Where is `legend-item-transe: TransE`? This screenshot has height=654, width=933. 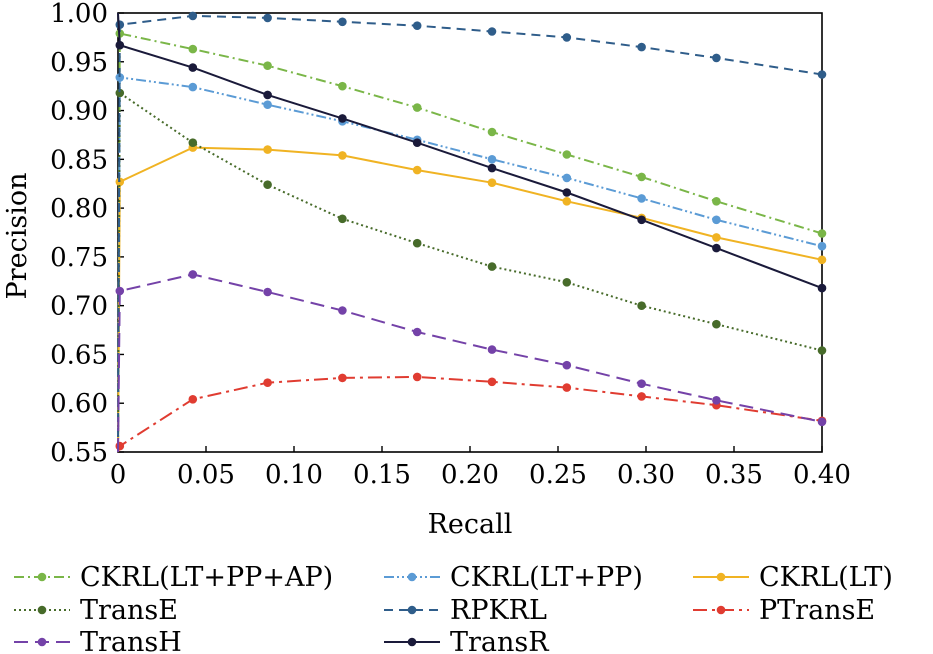
legend-item-transe: TransE is located at coordinates (96, 610).